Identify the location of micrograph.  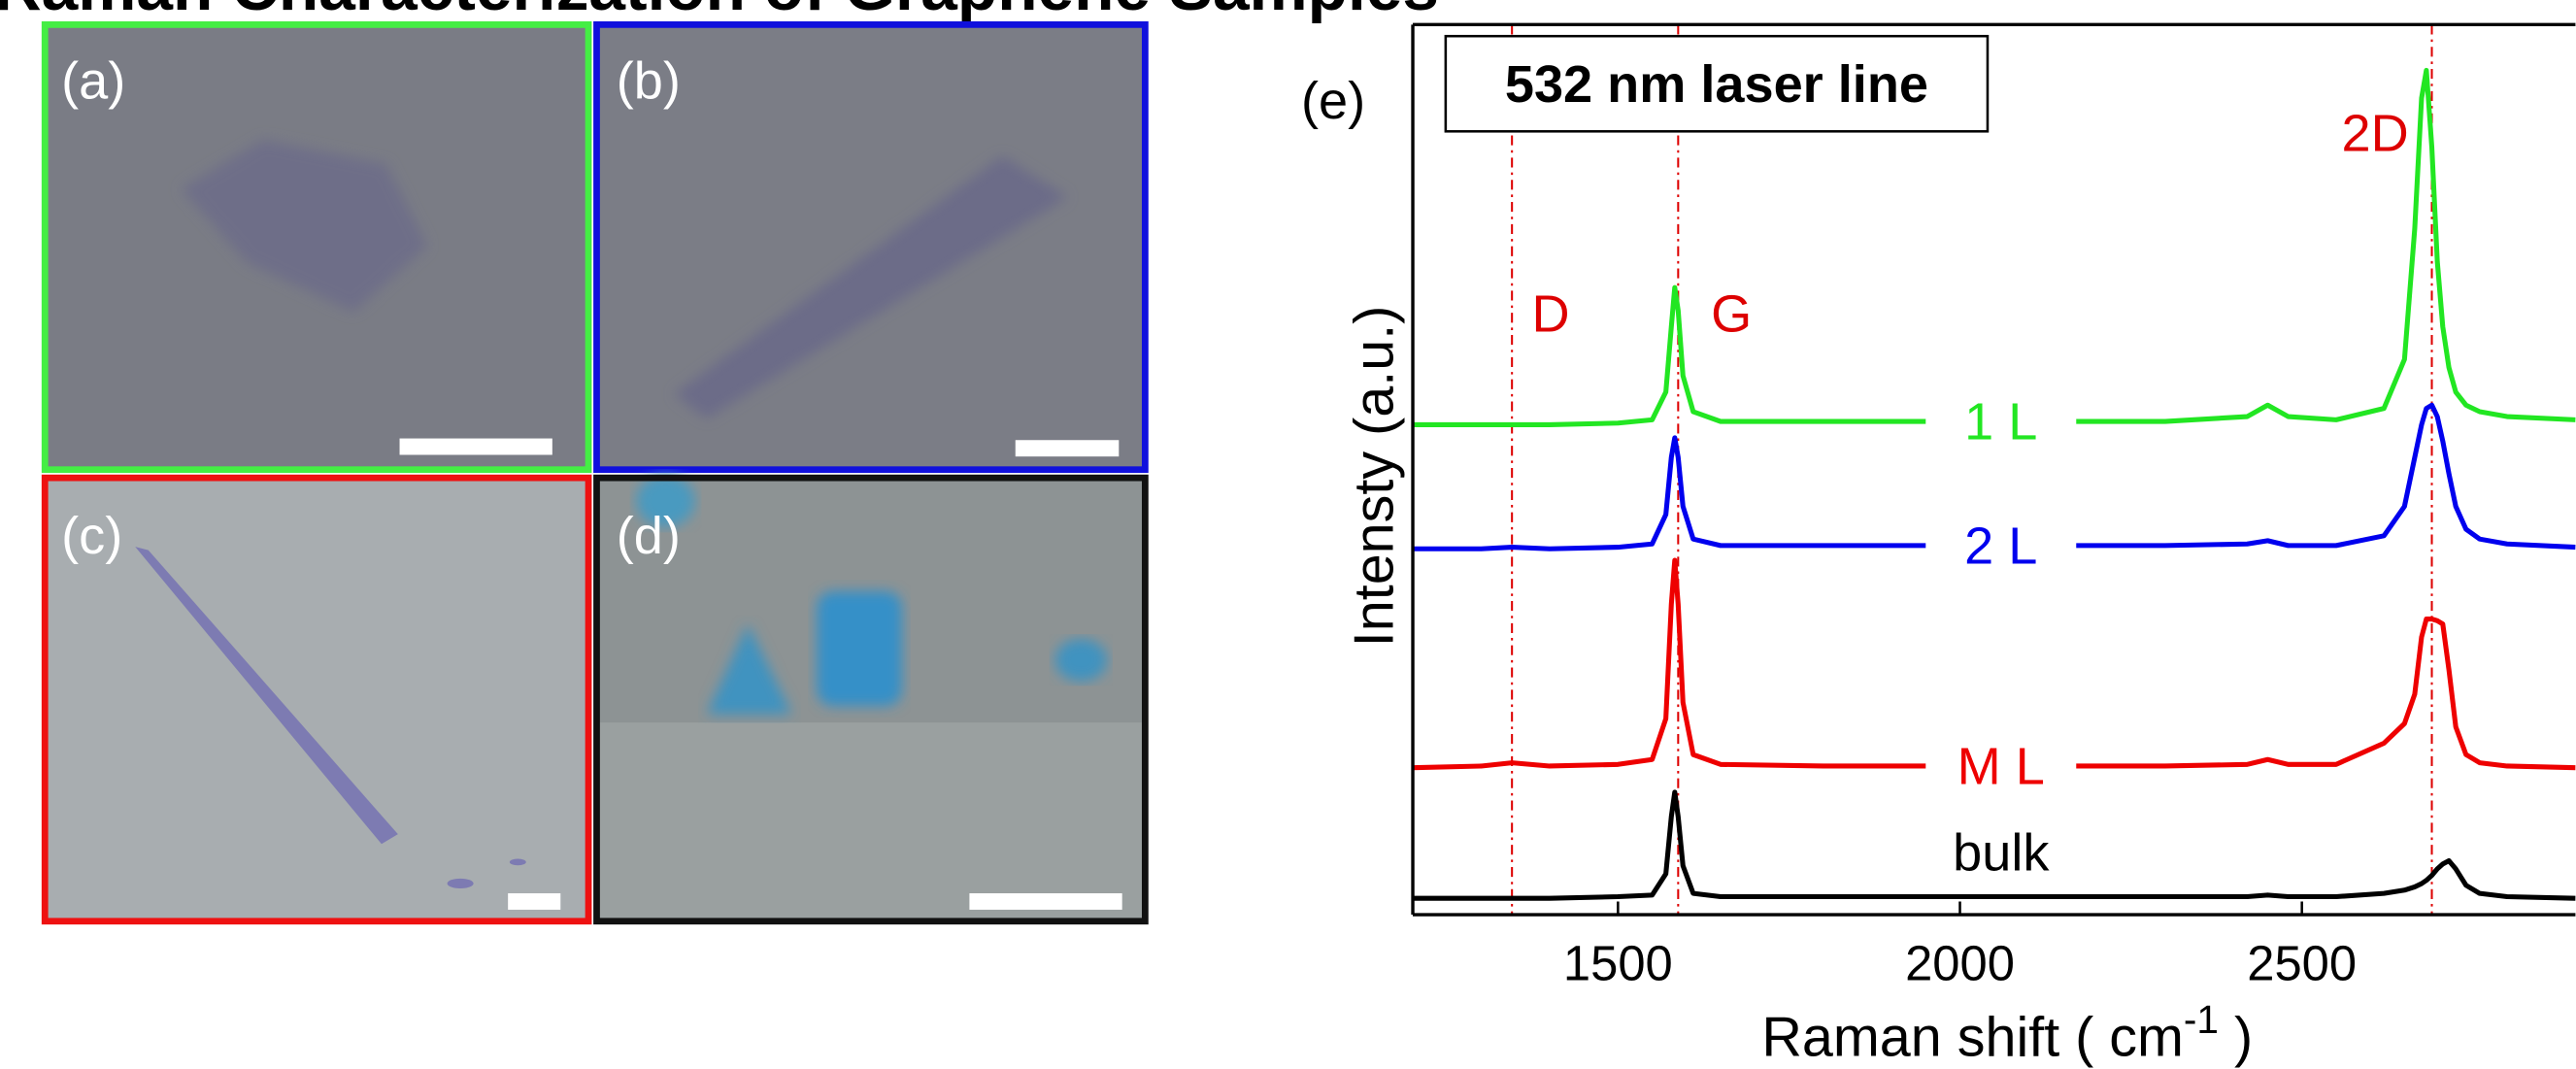
(317, 699).